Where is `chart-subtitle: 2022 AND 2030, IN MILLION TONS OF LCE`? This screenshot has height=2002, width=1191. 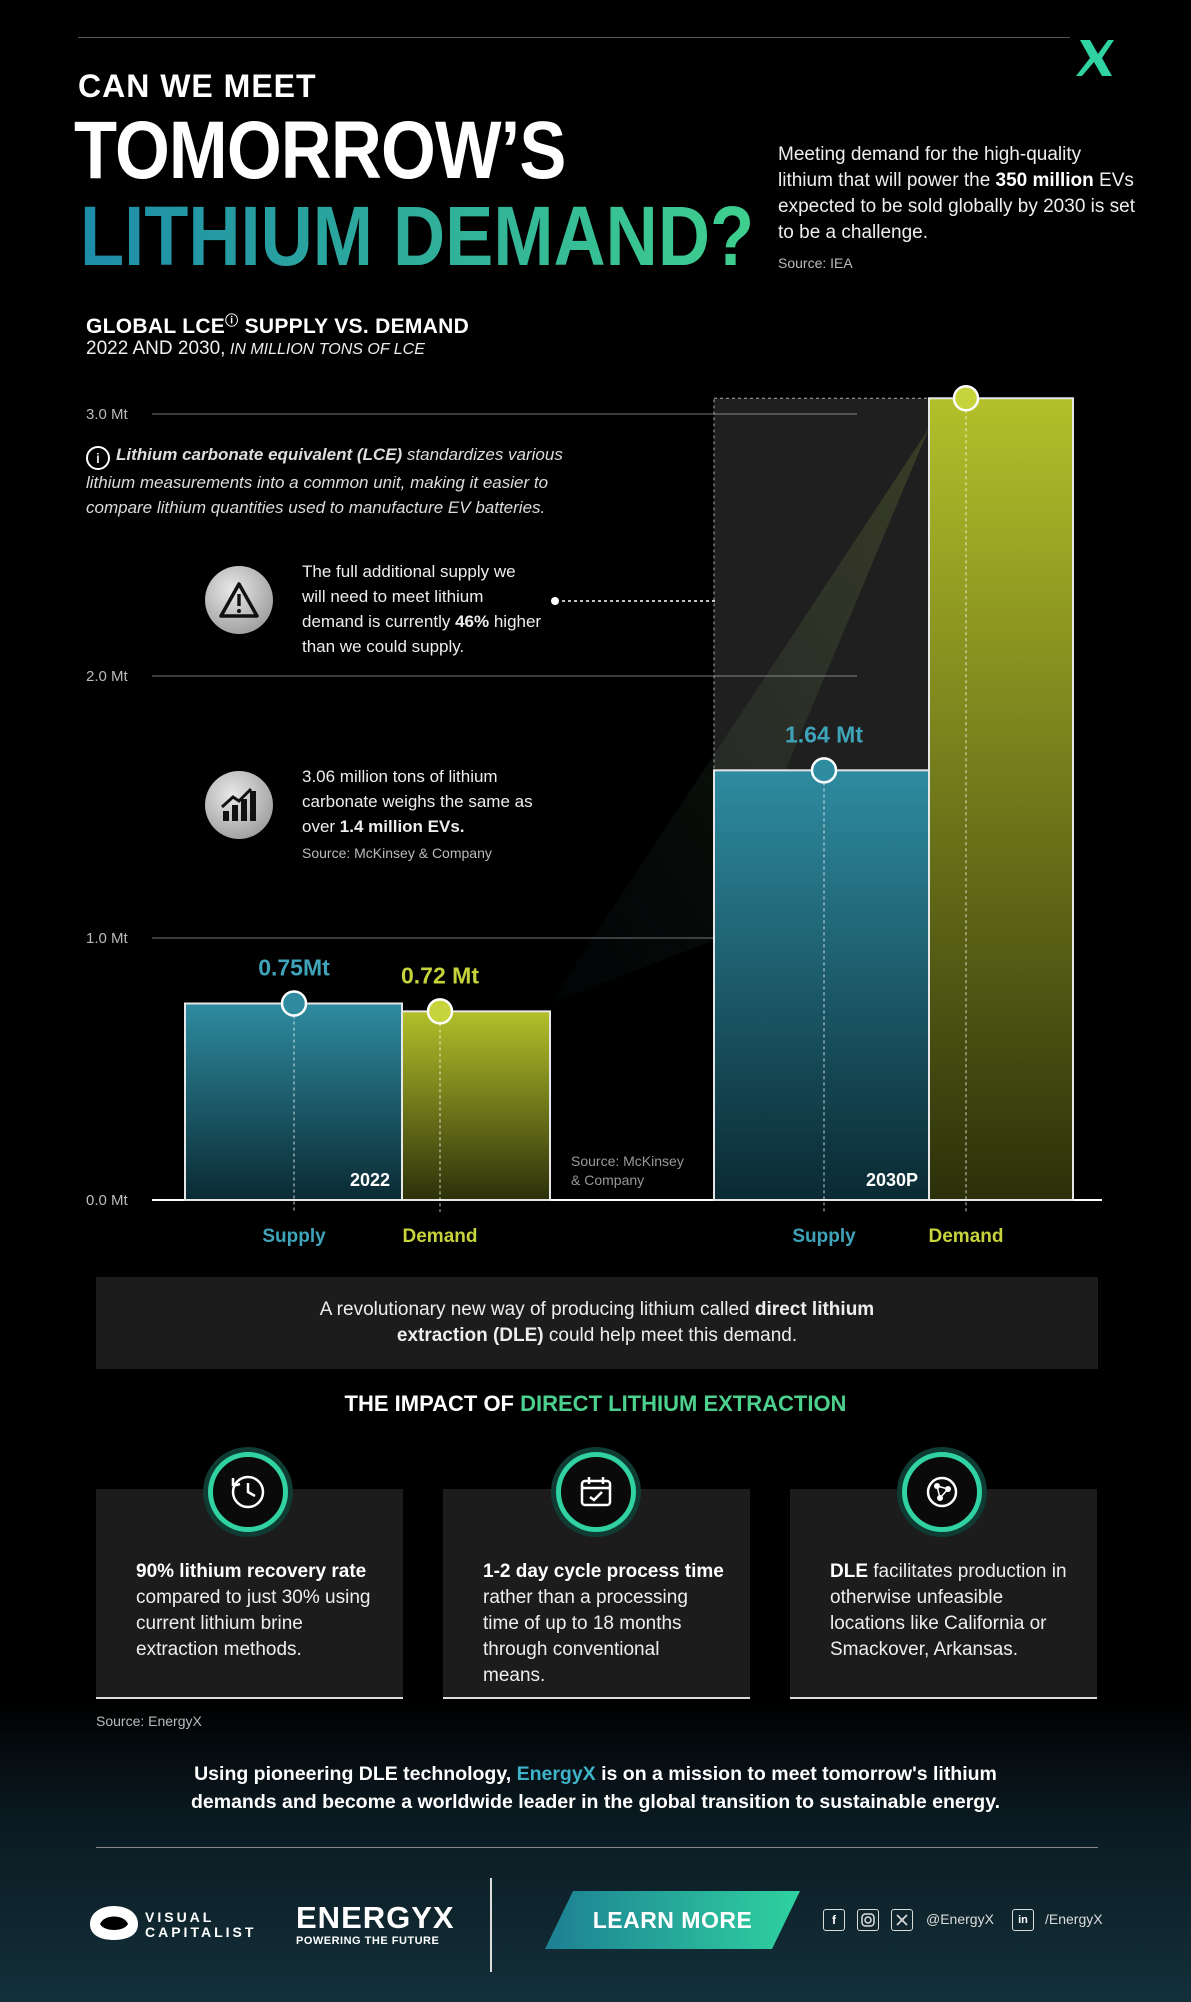
chart-subtitle: 2022 AND 2030, IN MILLION TONS OF LCE is located at coordinates (255, 348).